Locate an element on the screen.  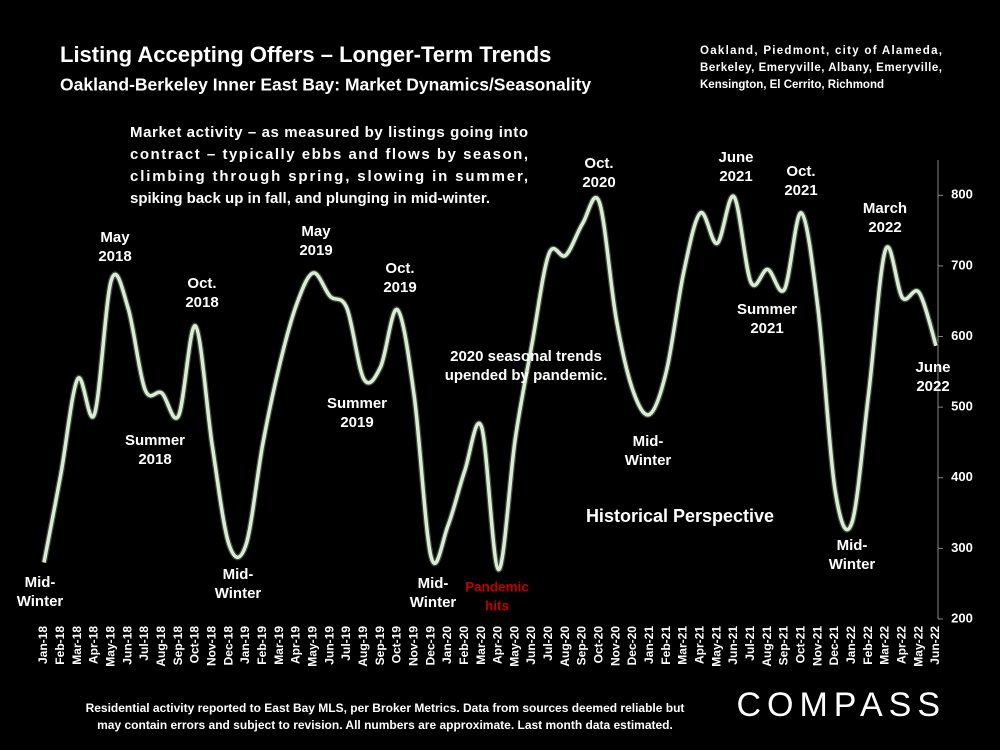
x-tick-label: Feb-22 is located at coordinates (868, 645).